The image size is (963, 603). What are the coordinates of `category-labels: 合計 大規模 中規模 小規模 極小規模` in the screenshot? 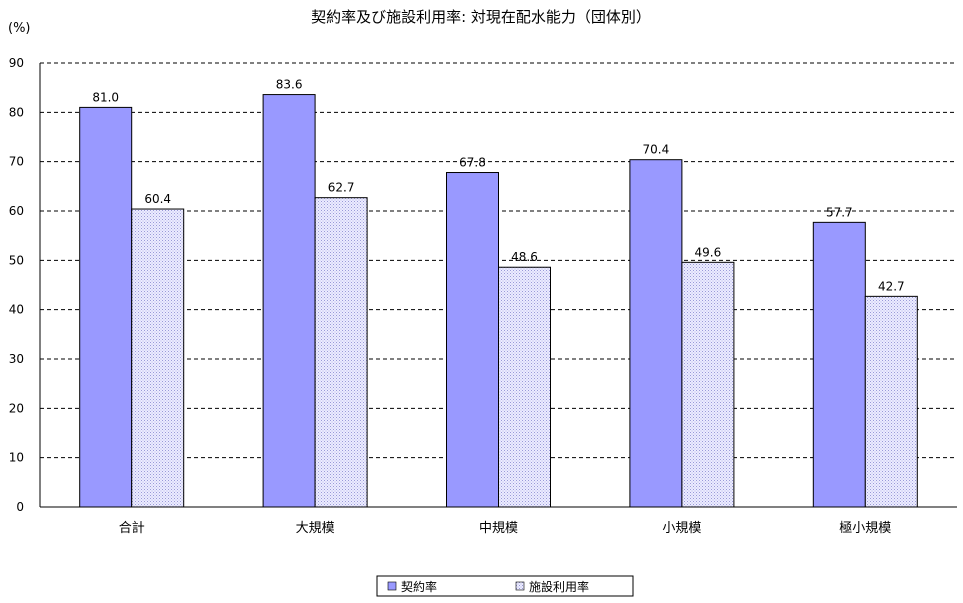 It's located at (505, 528).